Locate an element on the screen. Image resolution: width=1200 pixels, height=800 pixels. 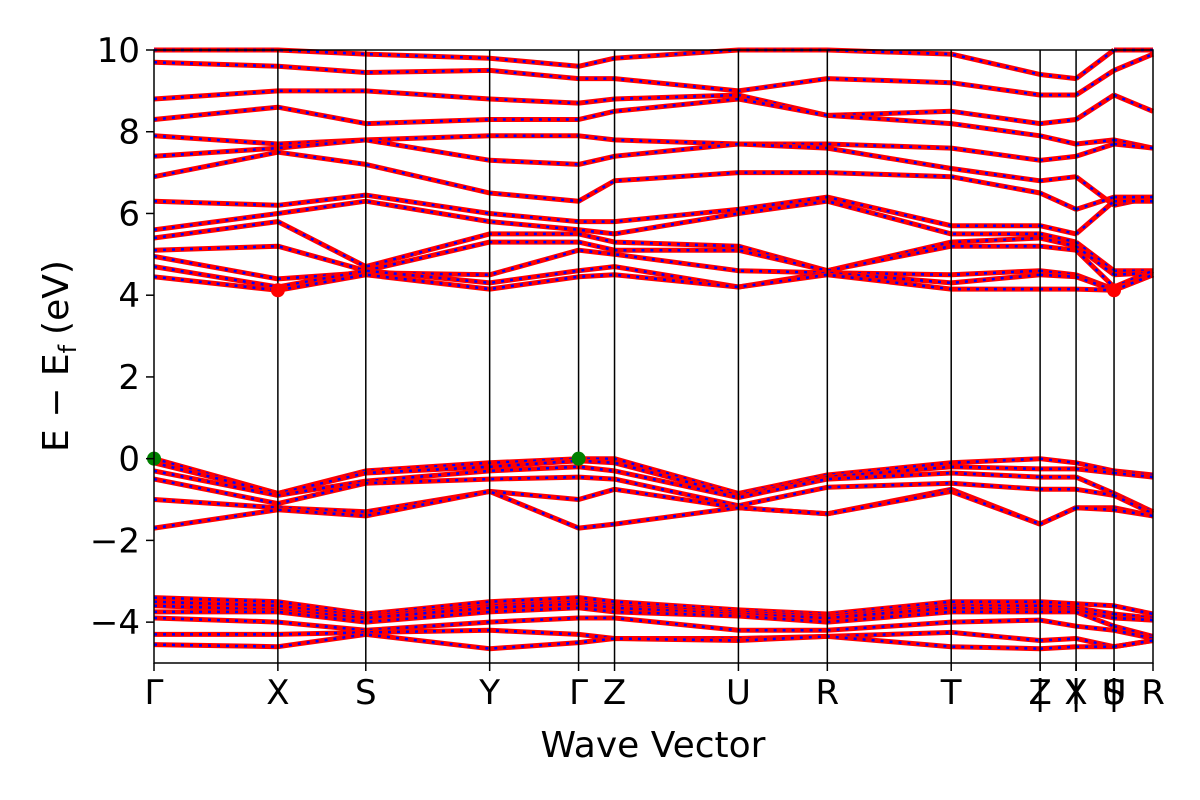
y-axis-label-subscript: f is located at coordinates (68, 348).